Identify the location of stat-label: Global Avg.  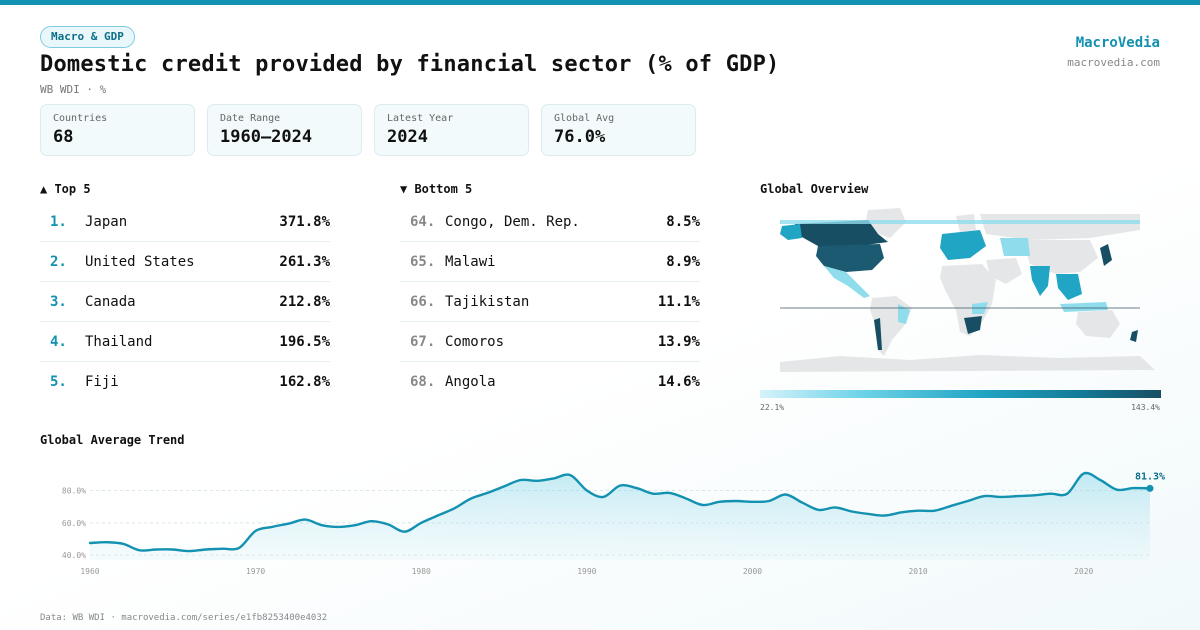
(584, 118).